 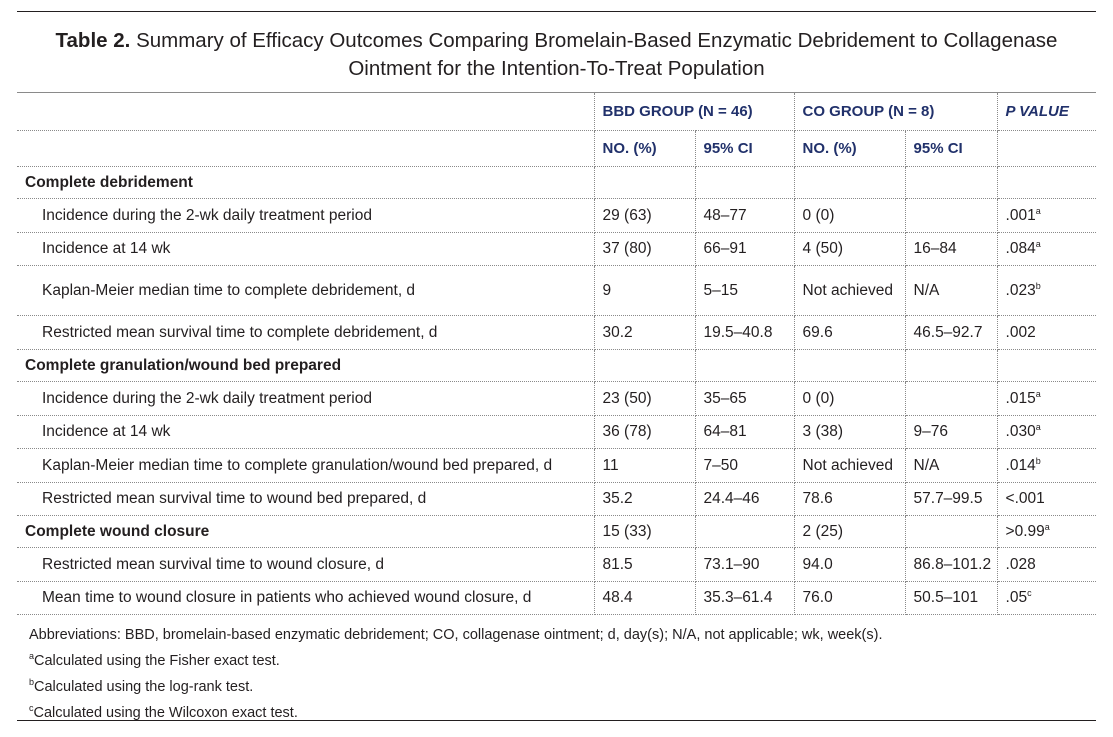 What do you see at coordinates (31, 707) in the screenshot?
I see `footnote-c-mark: c` at bounding box center [31, 707].